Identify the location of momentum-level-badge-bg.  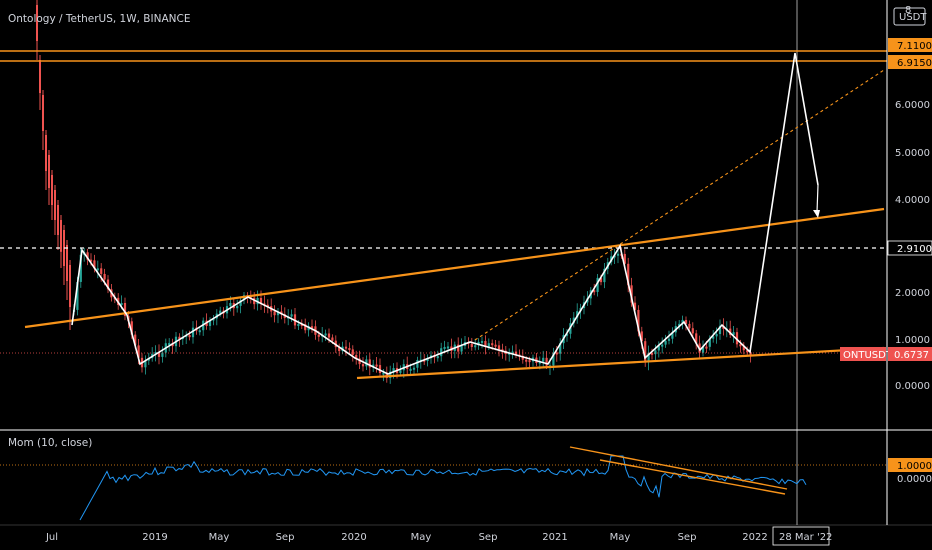
(910, 465).